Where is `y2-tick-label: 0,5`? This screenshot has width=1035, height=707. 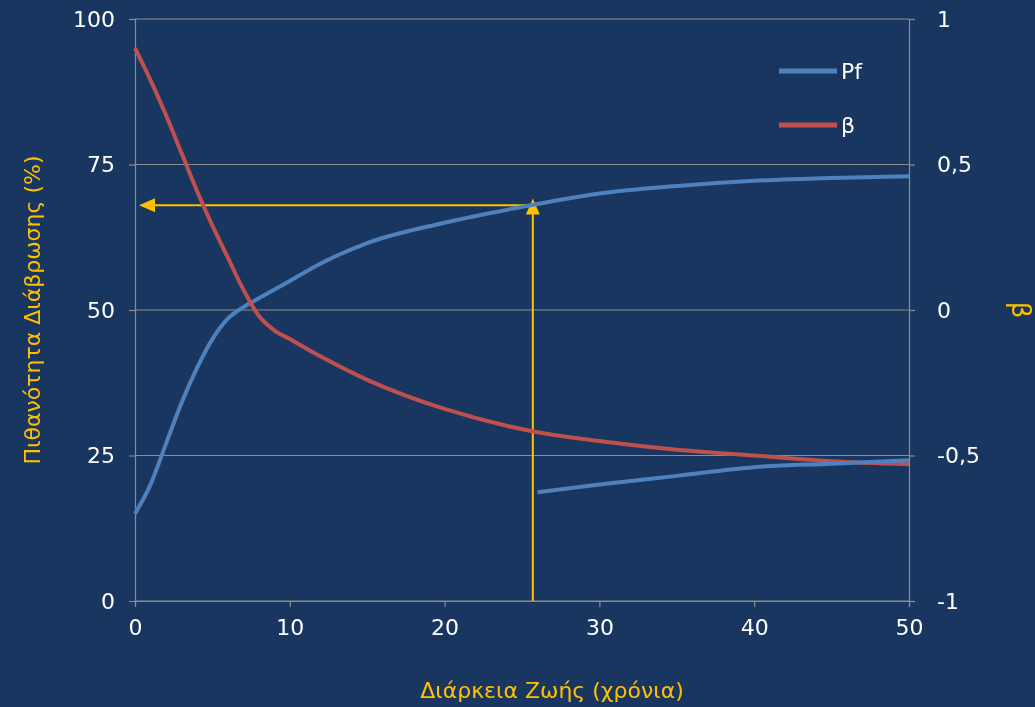 y2-tick-label: 0,5 is located at coordinates (954, 165).